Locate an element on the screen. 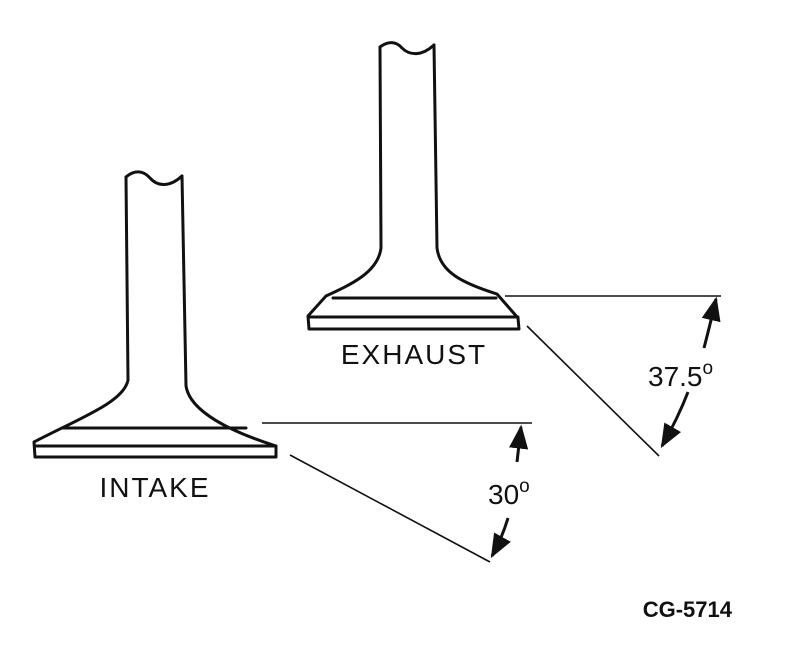 The image size is (800, 666). exhaust-angle-label: 37.5o is located at coordinates (680, 375).